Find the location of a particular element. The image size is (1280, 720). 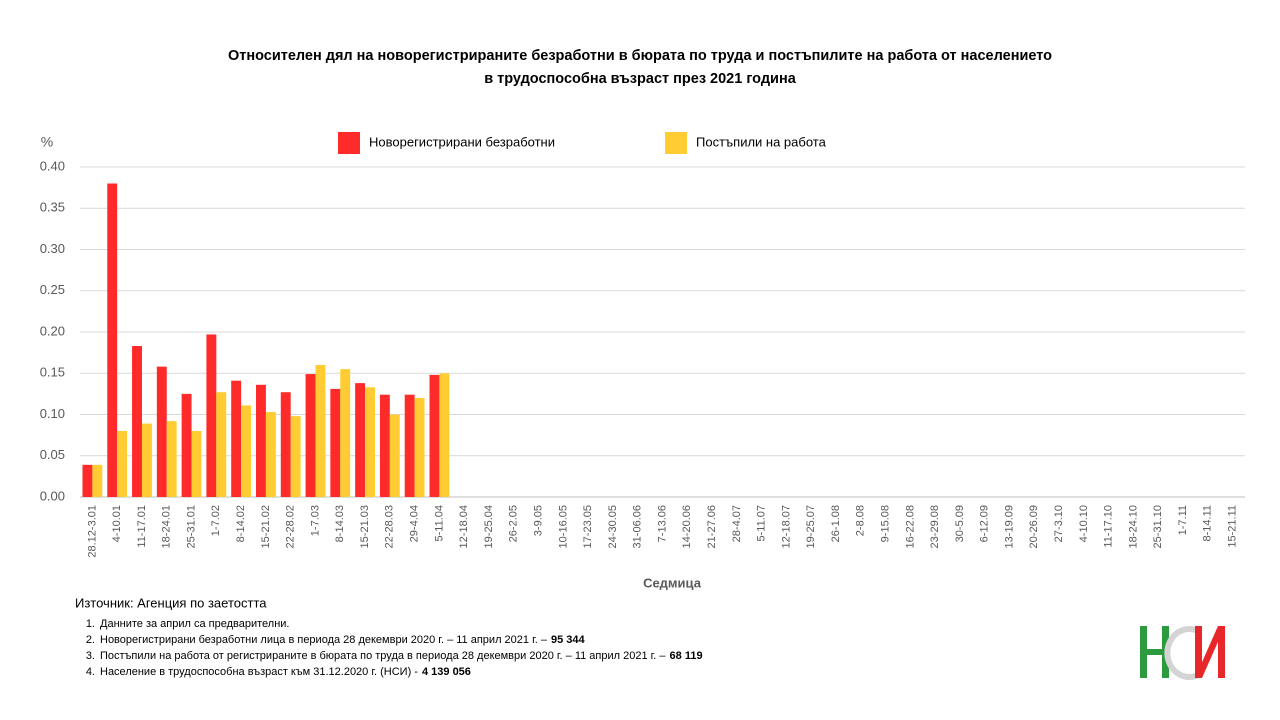

x-tick-label: 1-7.02 is located at coordinates (216, 520).